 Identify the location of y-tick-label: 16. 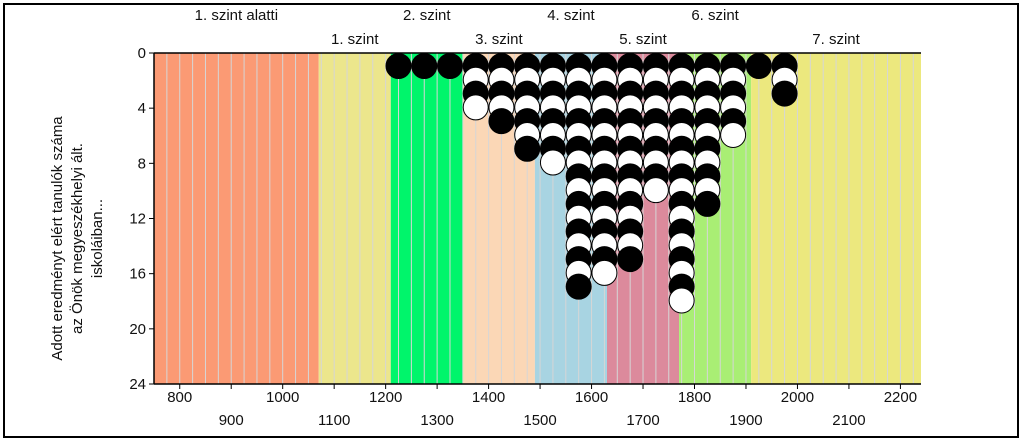
(137, 274).